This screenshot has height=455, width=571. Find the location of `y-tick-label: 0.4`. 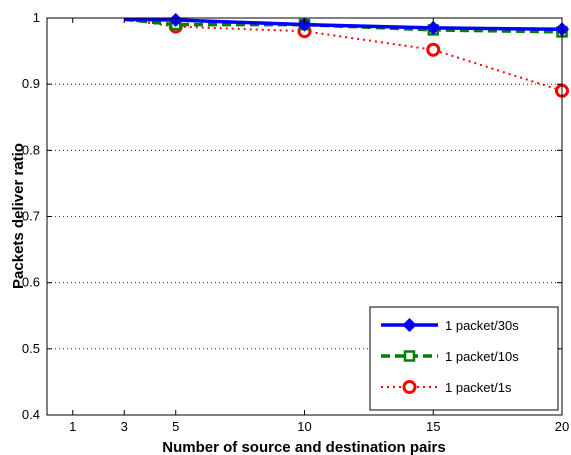

y-tick-label: 0.4 is located at coordinates (31, 414).